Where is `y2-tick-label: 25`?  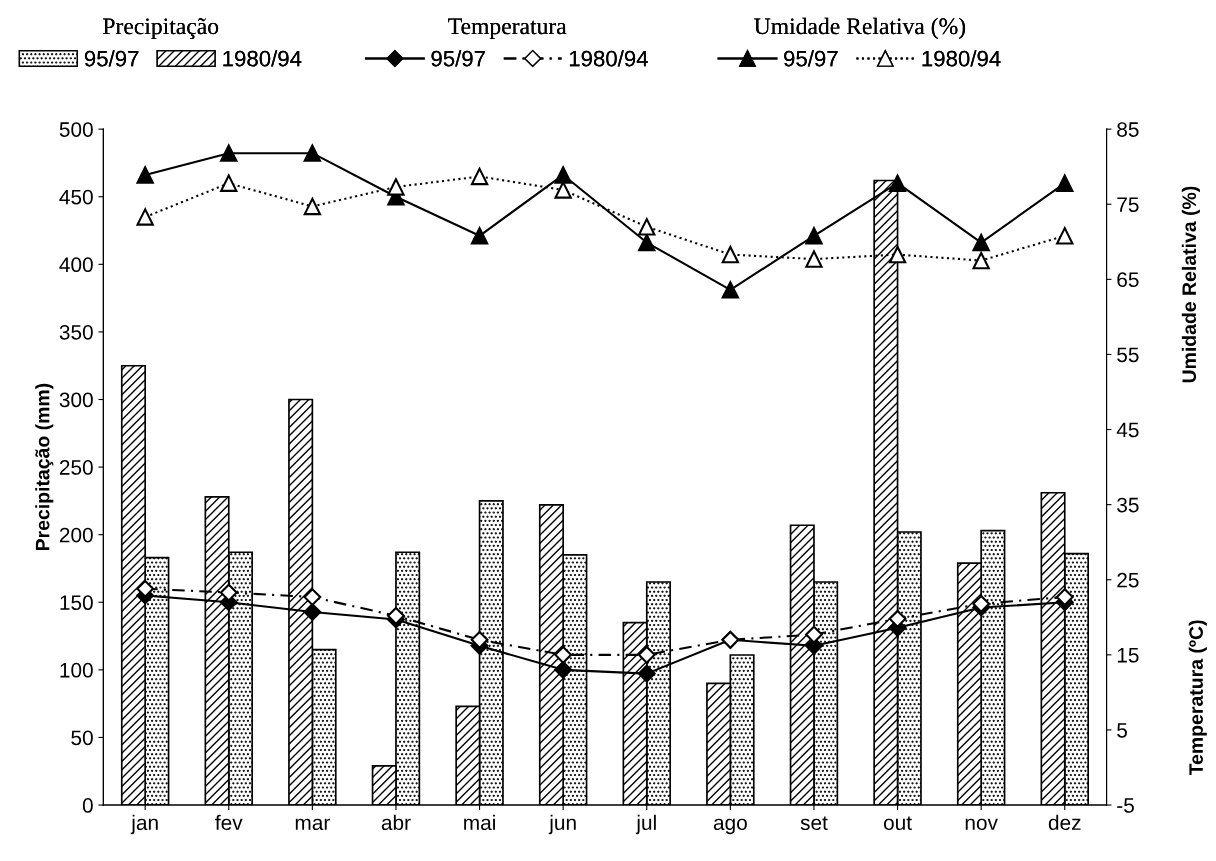
y2-tick-label: 25 is located at coordinates (1128, 580).